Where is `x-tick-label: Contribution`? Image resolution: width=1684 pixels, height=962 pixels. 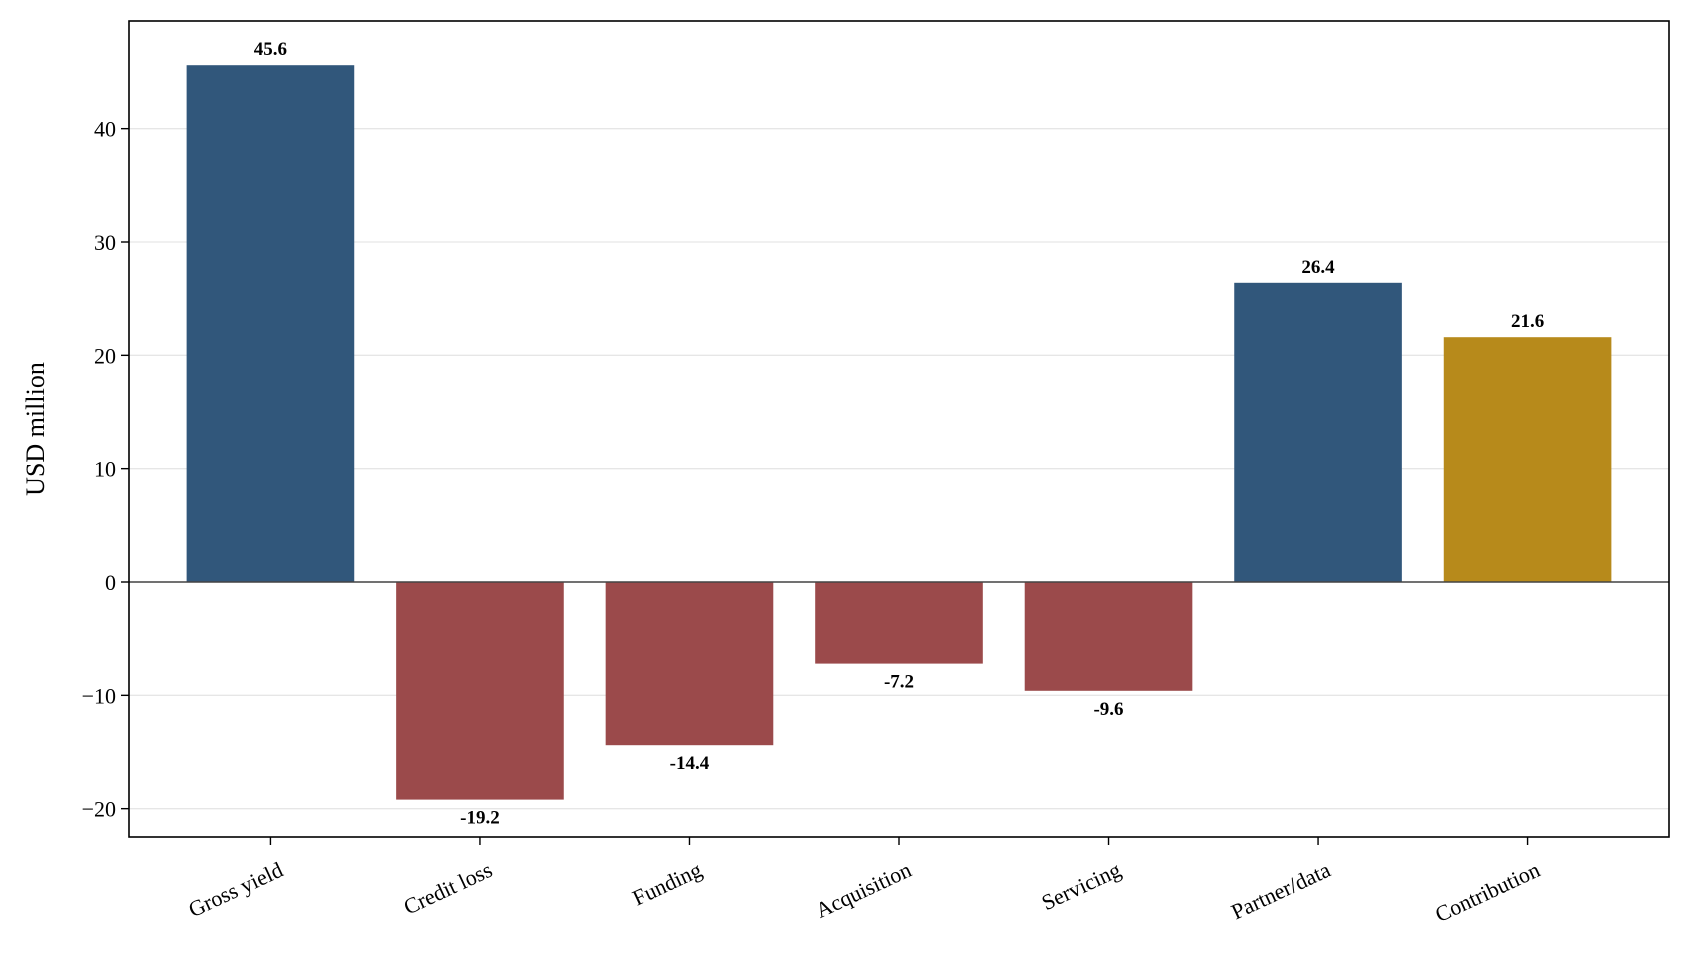
x-tick-label: Contribution is located at coordinates (1487, 892).